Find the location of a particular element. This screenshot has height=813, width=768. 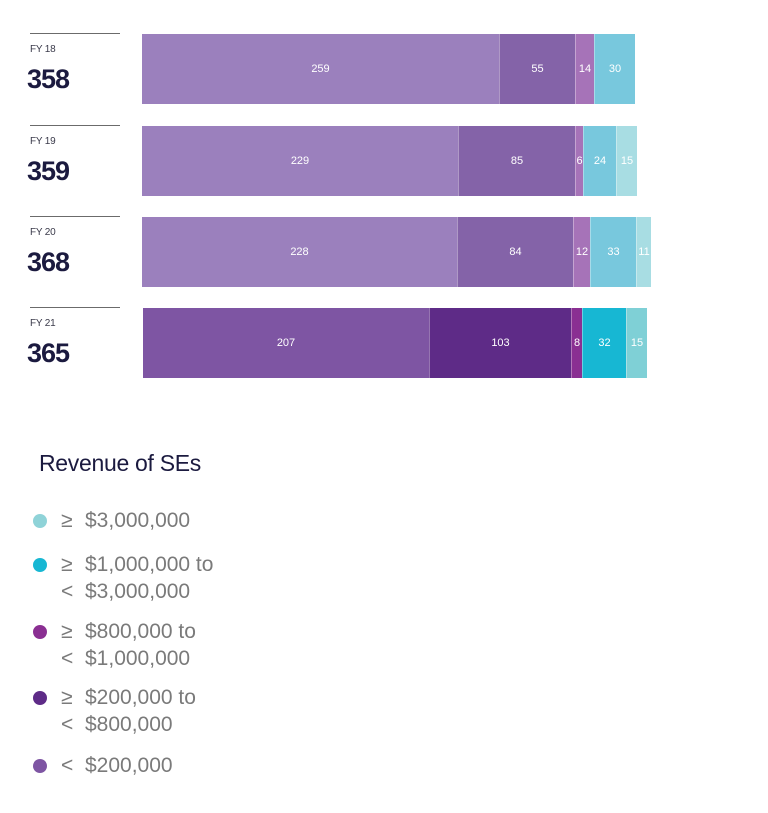

legend-label: ≥ $200,000 to < $800,000 is located at coordinates (128, 711).